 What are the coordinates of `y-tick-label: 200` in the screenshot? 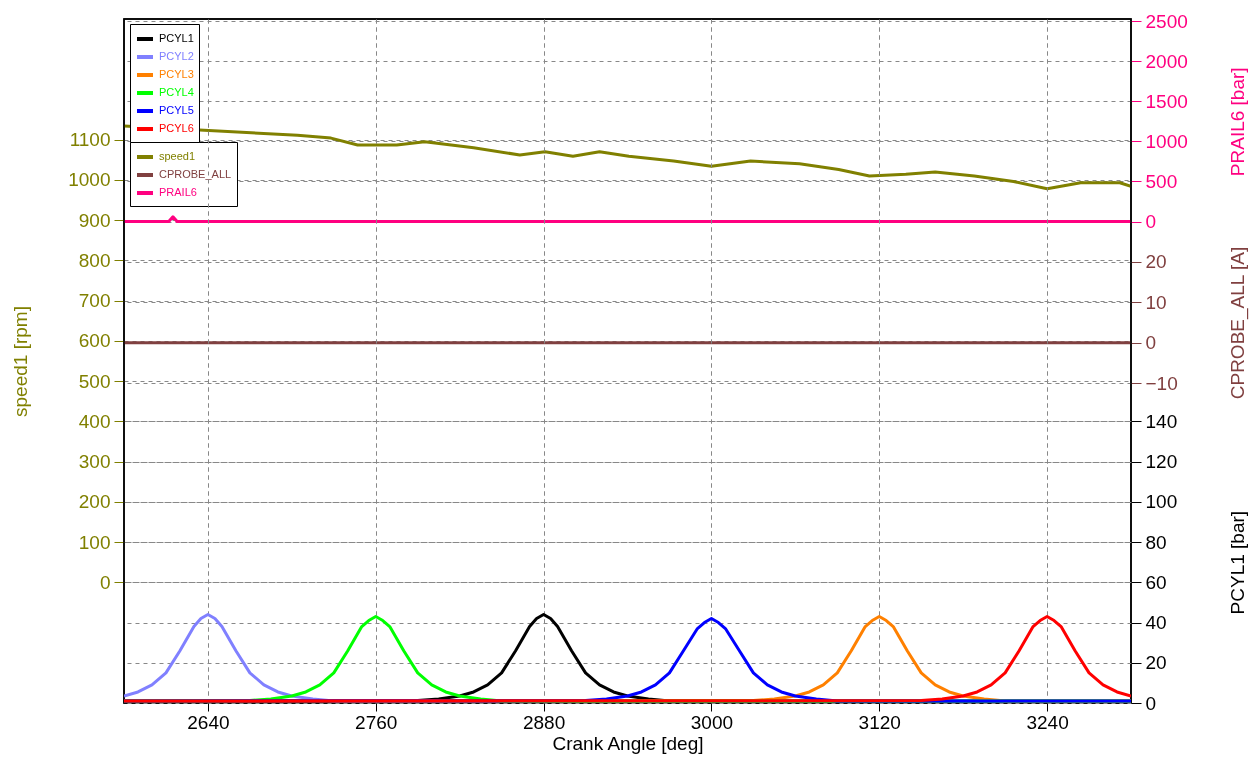 It's located at (94, 502).